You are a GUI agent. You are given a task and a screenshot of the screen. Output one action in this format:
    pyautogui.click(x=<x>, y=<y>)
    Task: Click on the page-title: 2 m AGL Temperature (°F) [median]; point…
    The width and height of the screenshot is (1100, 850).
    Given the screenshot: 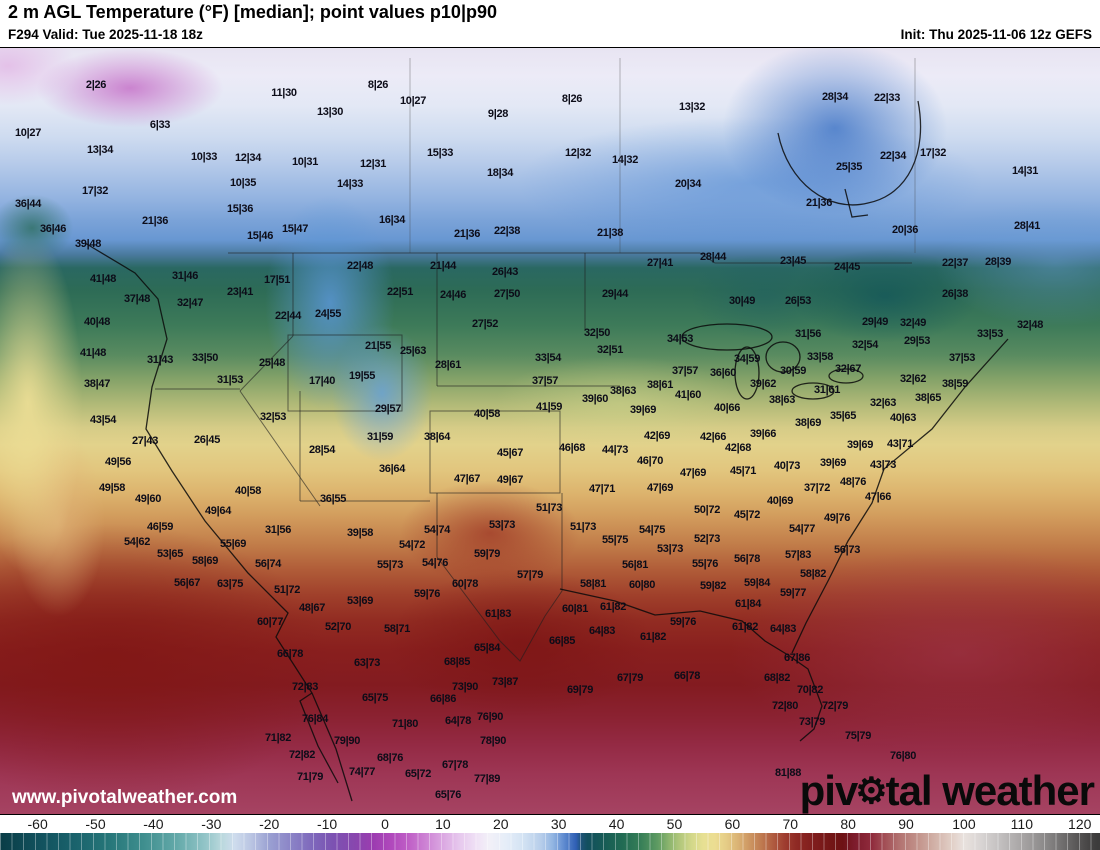 What is the action you would take?
    pyautogui.click(x=252, y=12)
    